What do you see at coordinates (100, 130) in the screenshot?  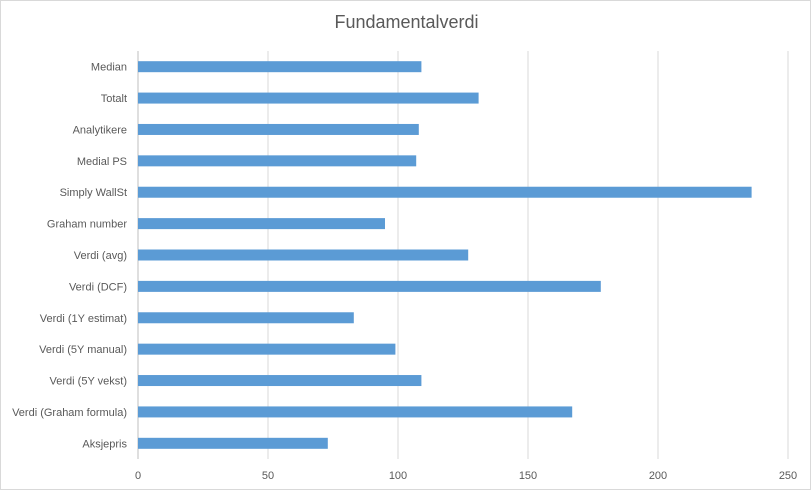 I see `category-label: Analytikere` at bounding box center [100, 130].